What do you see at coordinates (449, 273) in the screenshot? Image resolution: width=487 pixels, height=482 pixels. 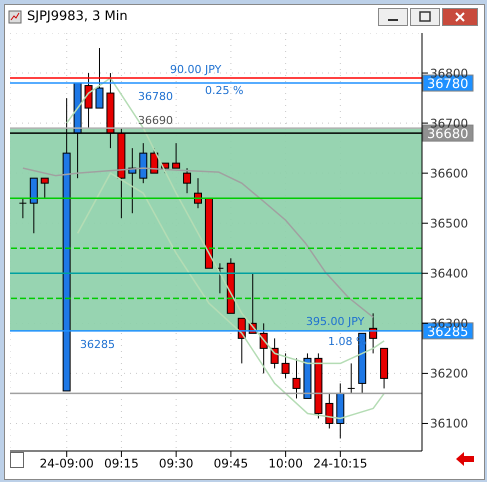 I see `y-tick-label: 36400` at bounding box center [449, 273].